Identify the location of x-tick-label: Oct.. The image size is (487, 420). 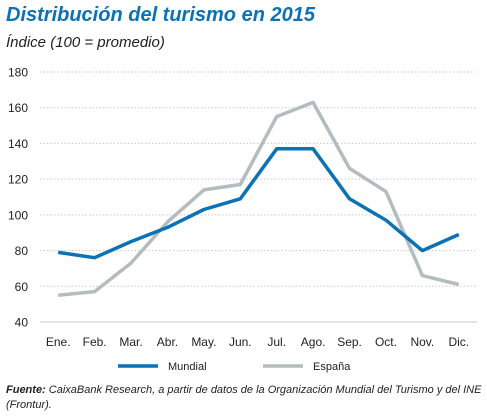
(386, 342).